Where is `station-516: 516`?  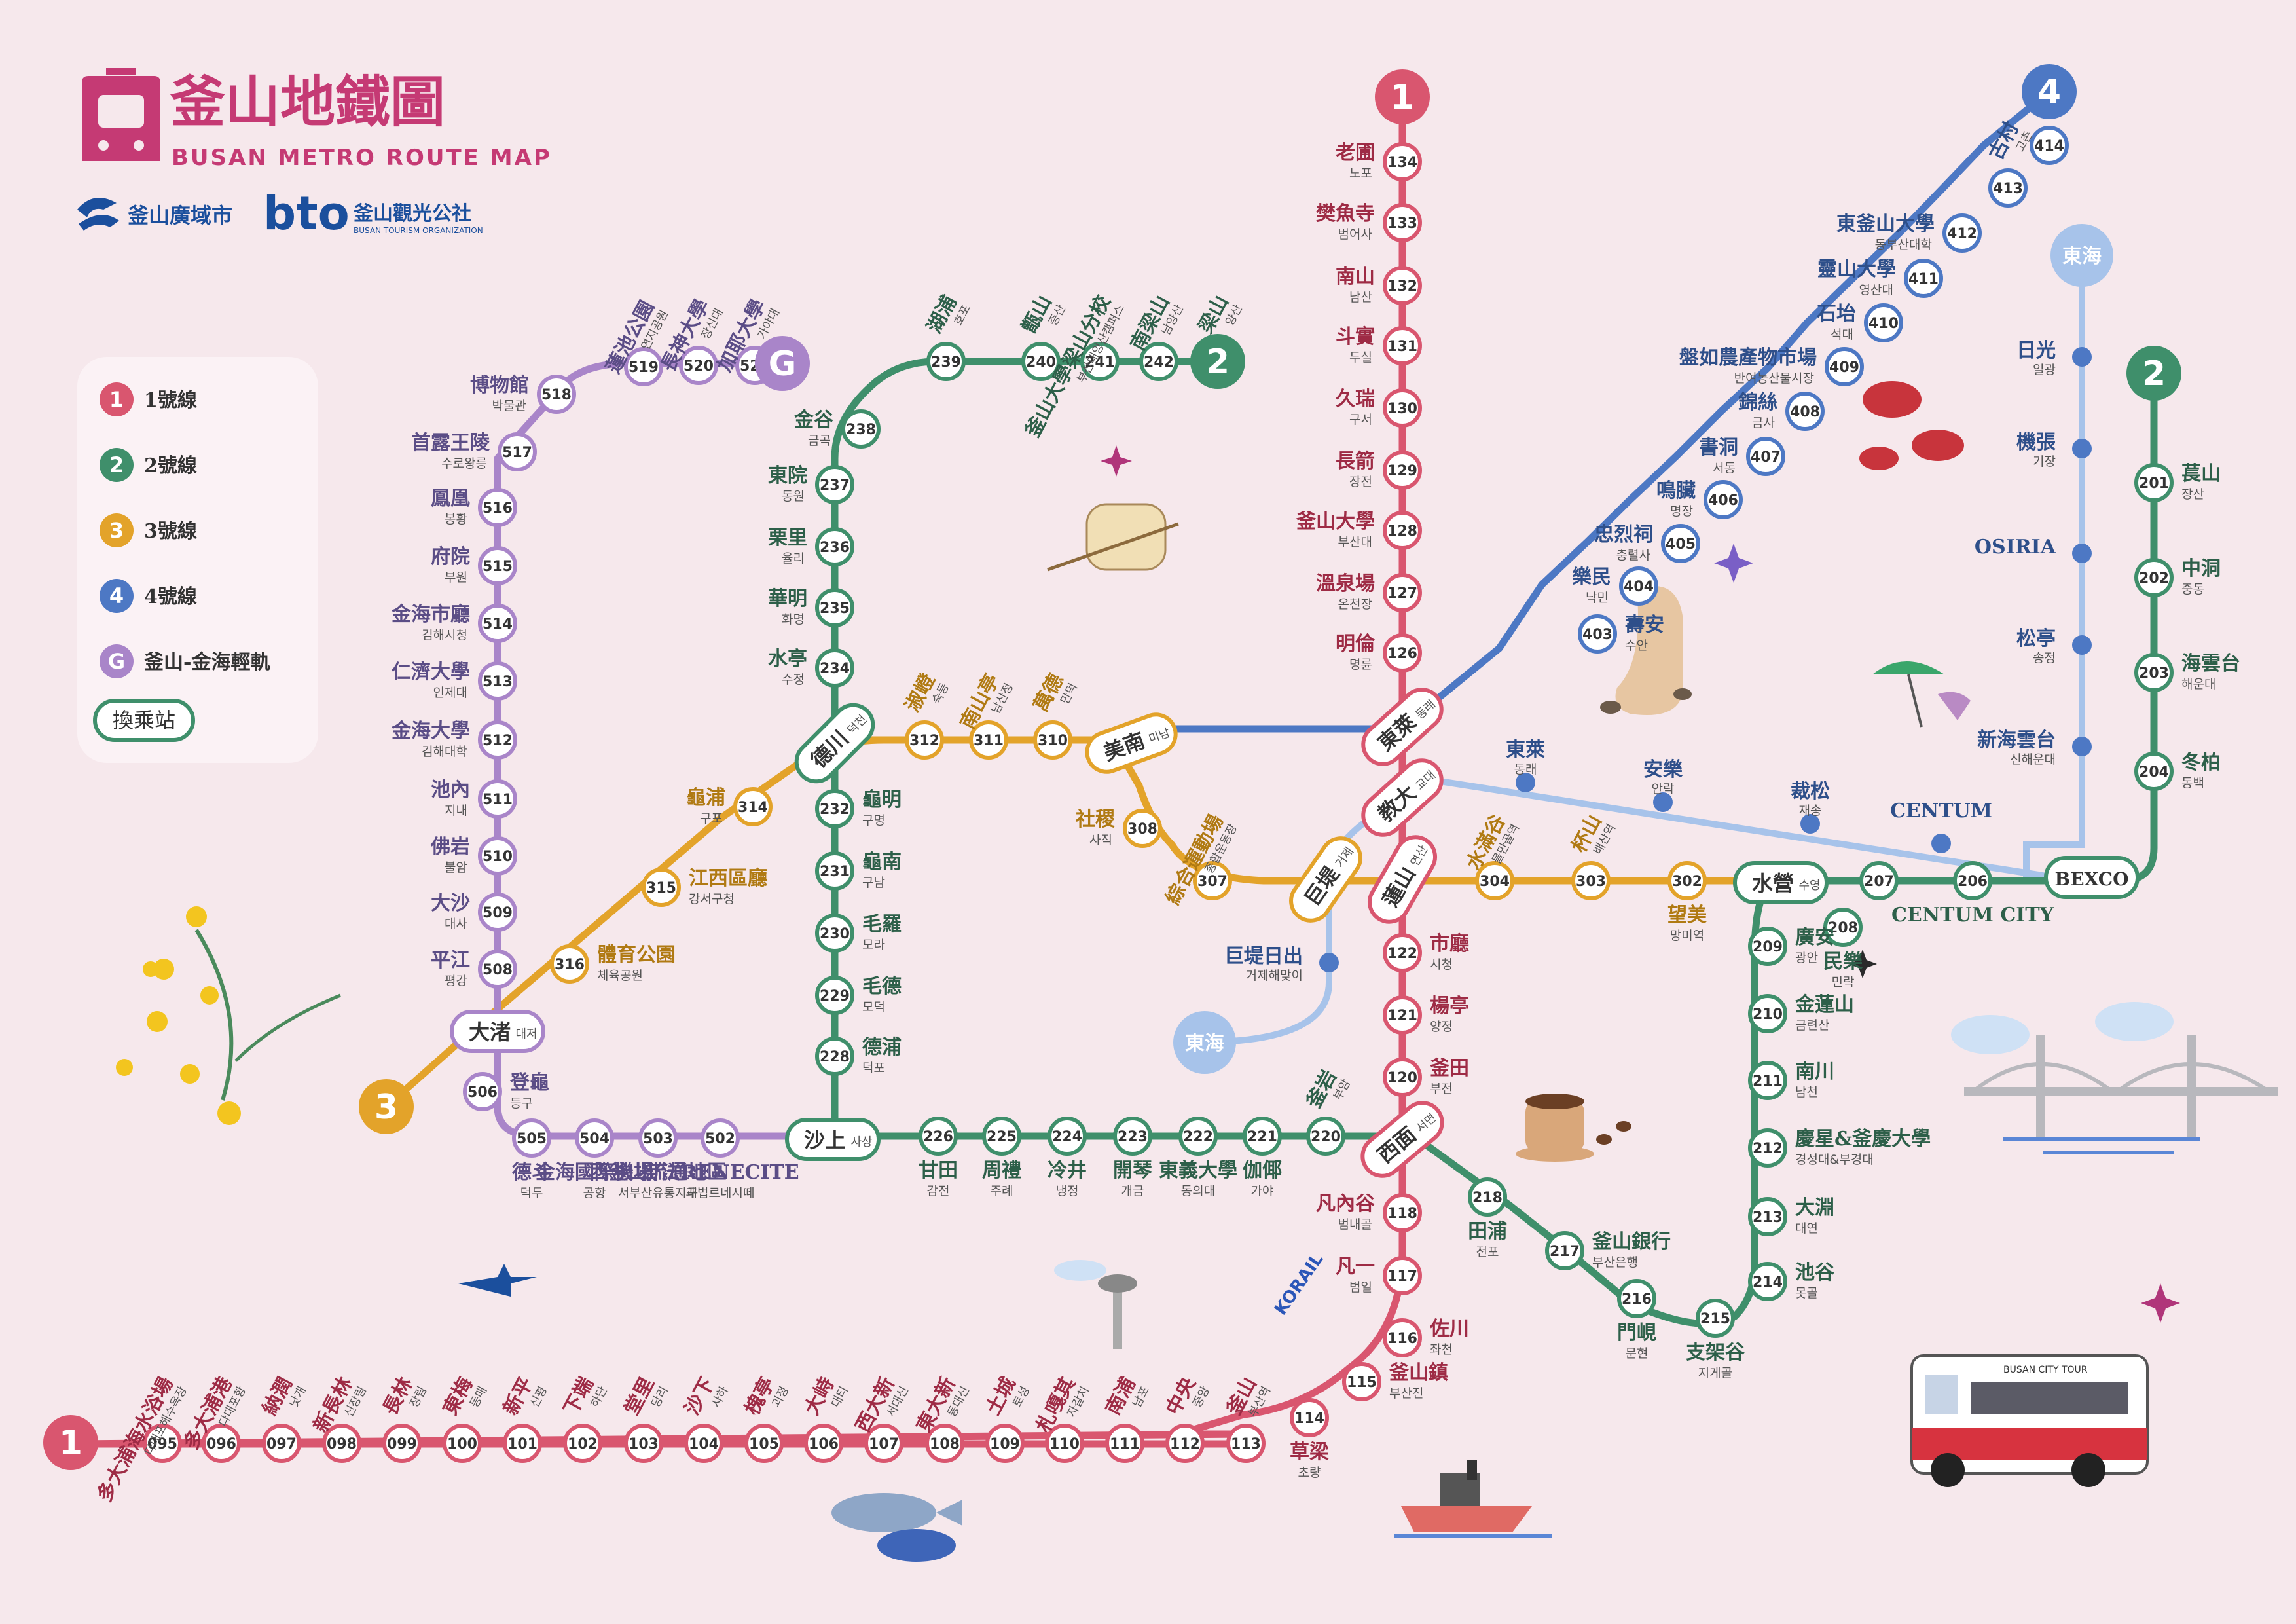 station-516: 516 is located at coordinates (497, 507).